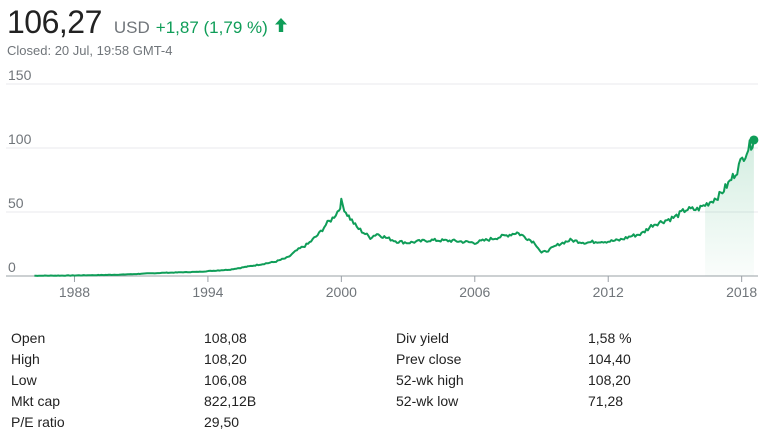 The height and width of the screenshot is (442, 763). What do you see at coordinates (38, 422) in the screenshot?
I see `stat-label: P/E ratio` at bounding box center [38, 422].